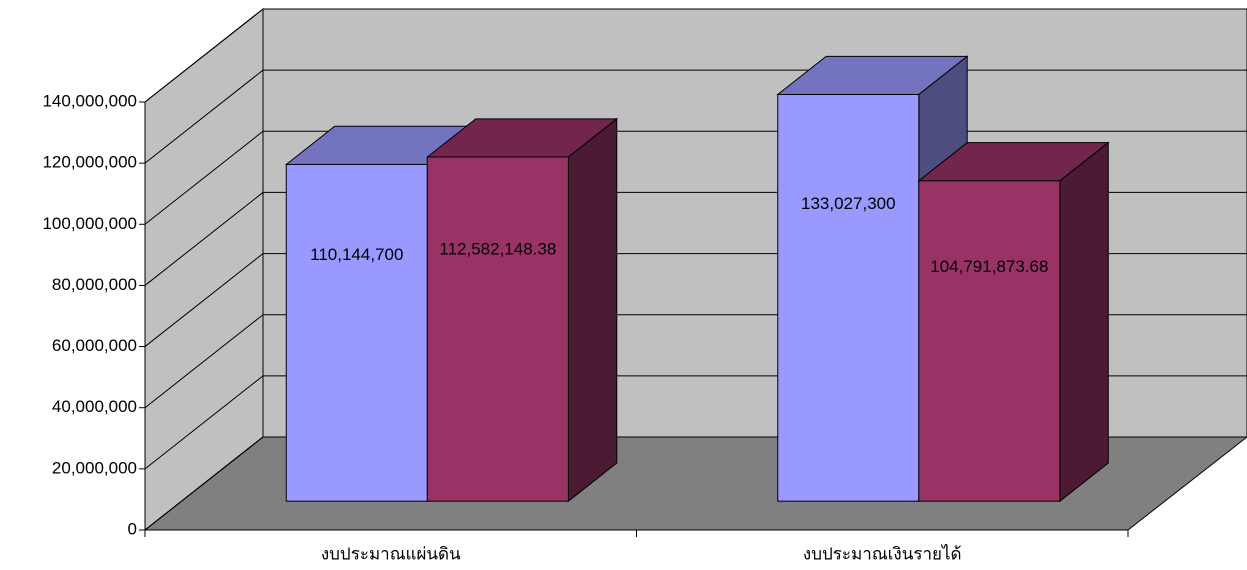 Image resolution: width=1247 pixels, height=570 pixels. I want to click on data-label: 104,791,873.68, so click(989, 266).